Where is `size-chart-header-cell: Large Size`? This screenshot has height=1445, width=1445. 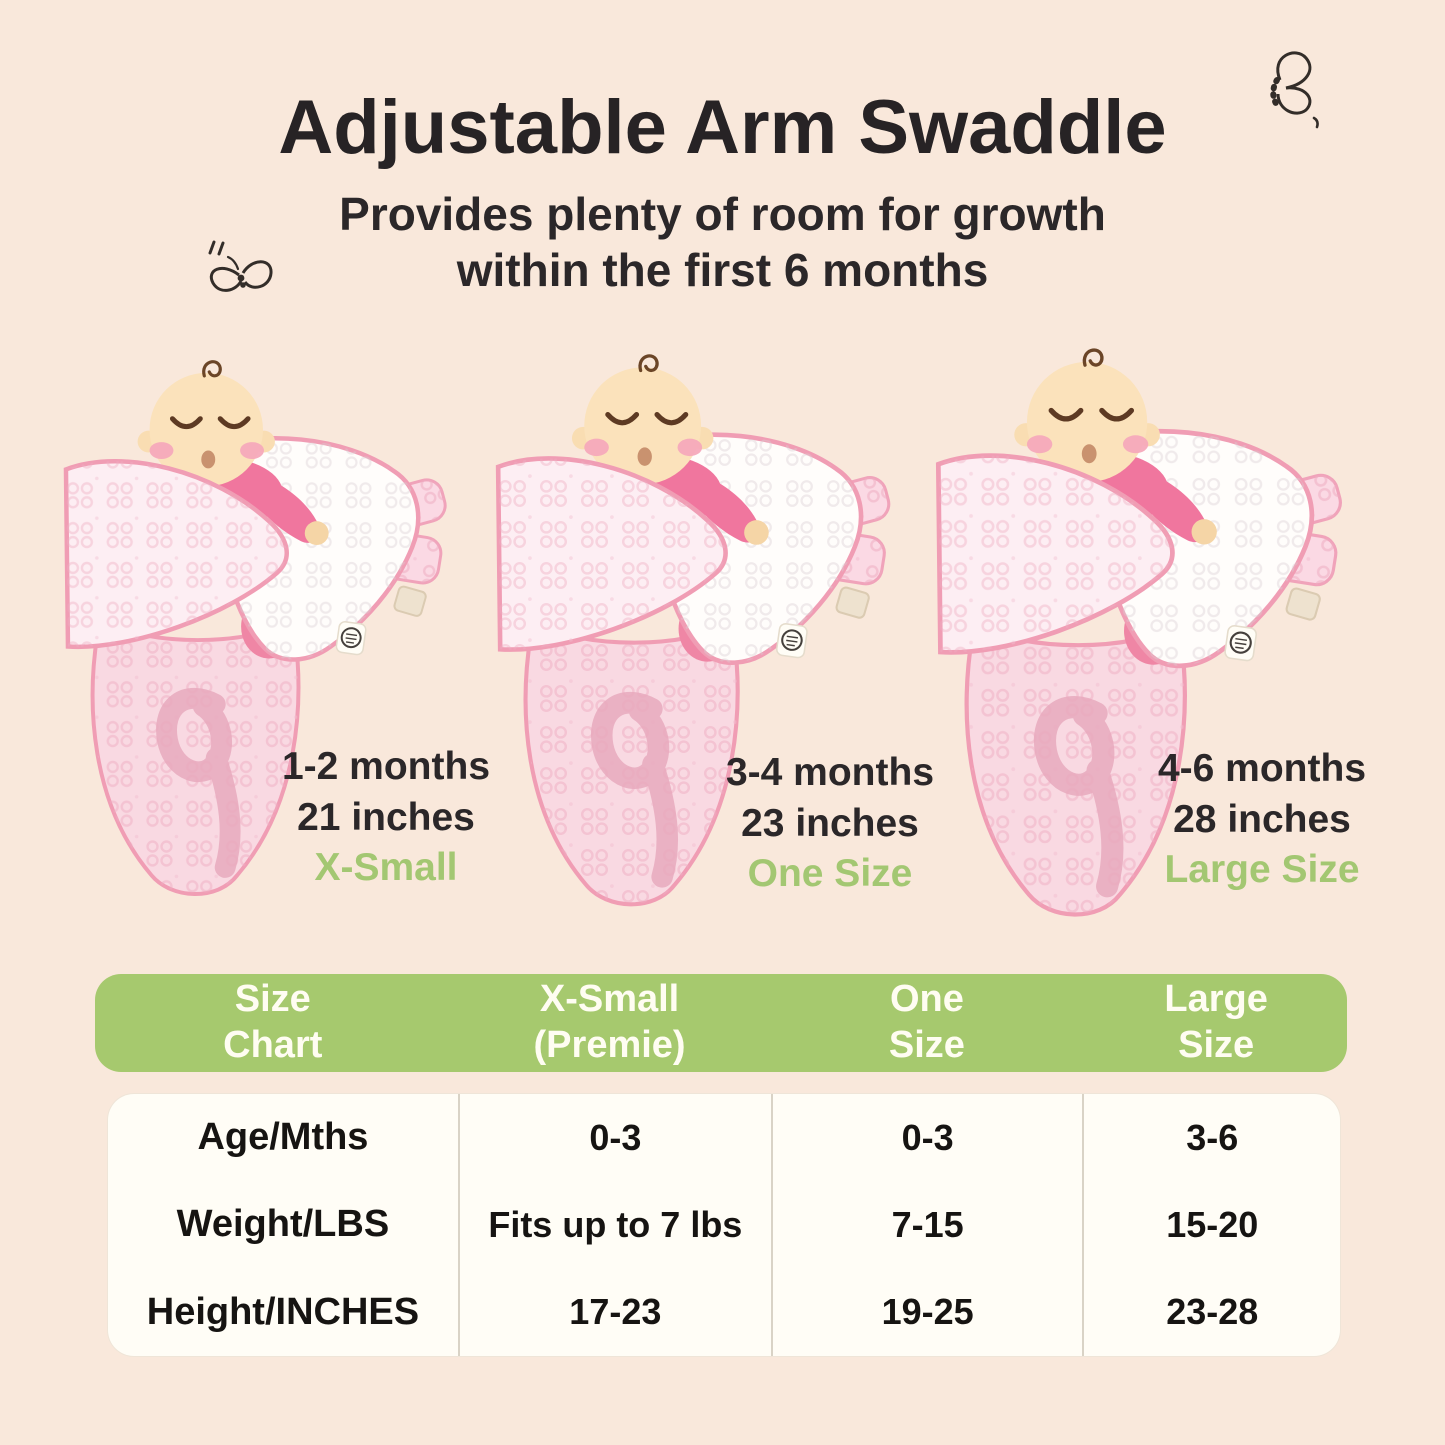 size-chart-header-cell: Large Size is located at coordinates (1216, 1023).